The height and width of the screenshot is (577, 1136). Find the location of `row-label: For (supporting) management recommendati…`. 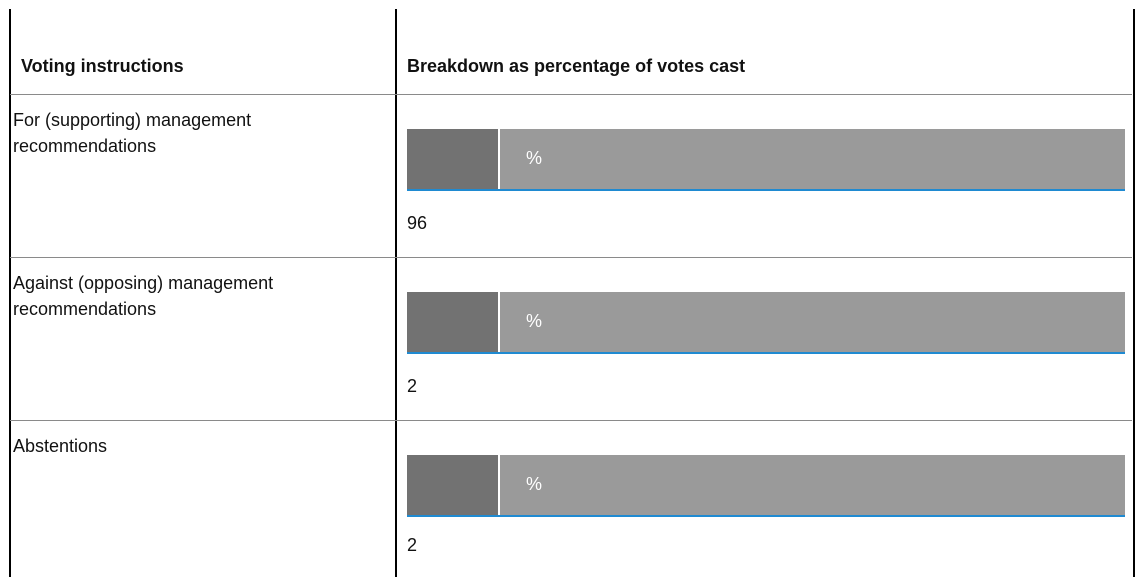

row-label: For (supporting) management recommendati… is located at coordinates (132, 133).